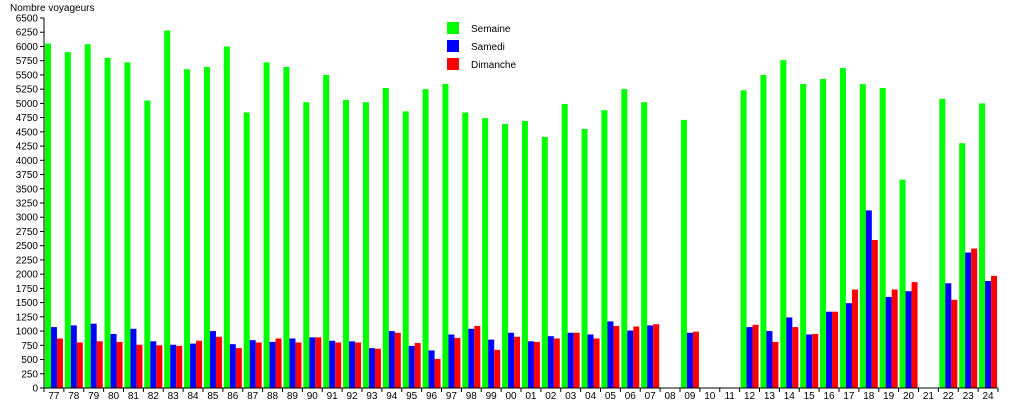  I want to click on y-tick-label: 6500, so click(27, 19).